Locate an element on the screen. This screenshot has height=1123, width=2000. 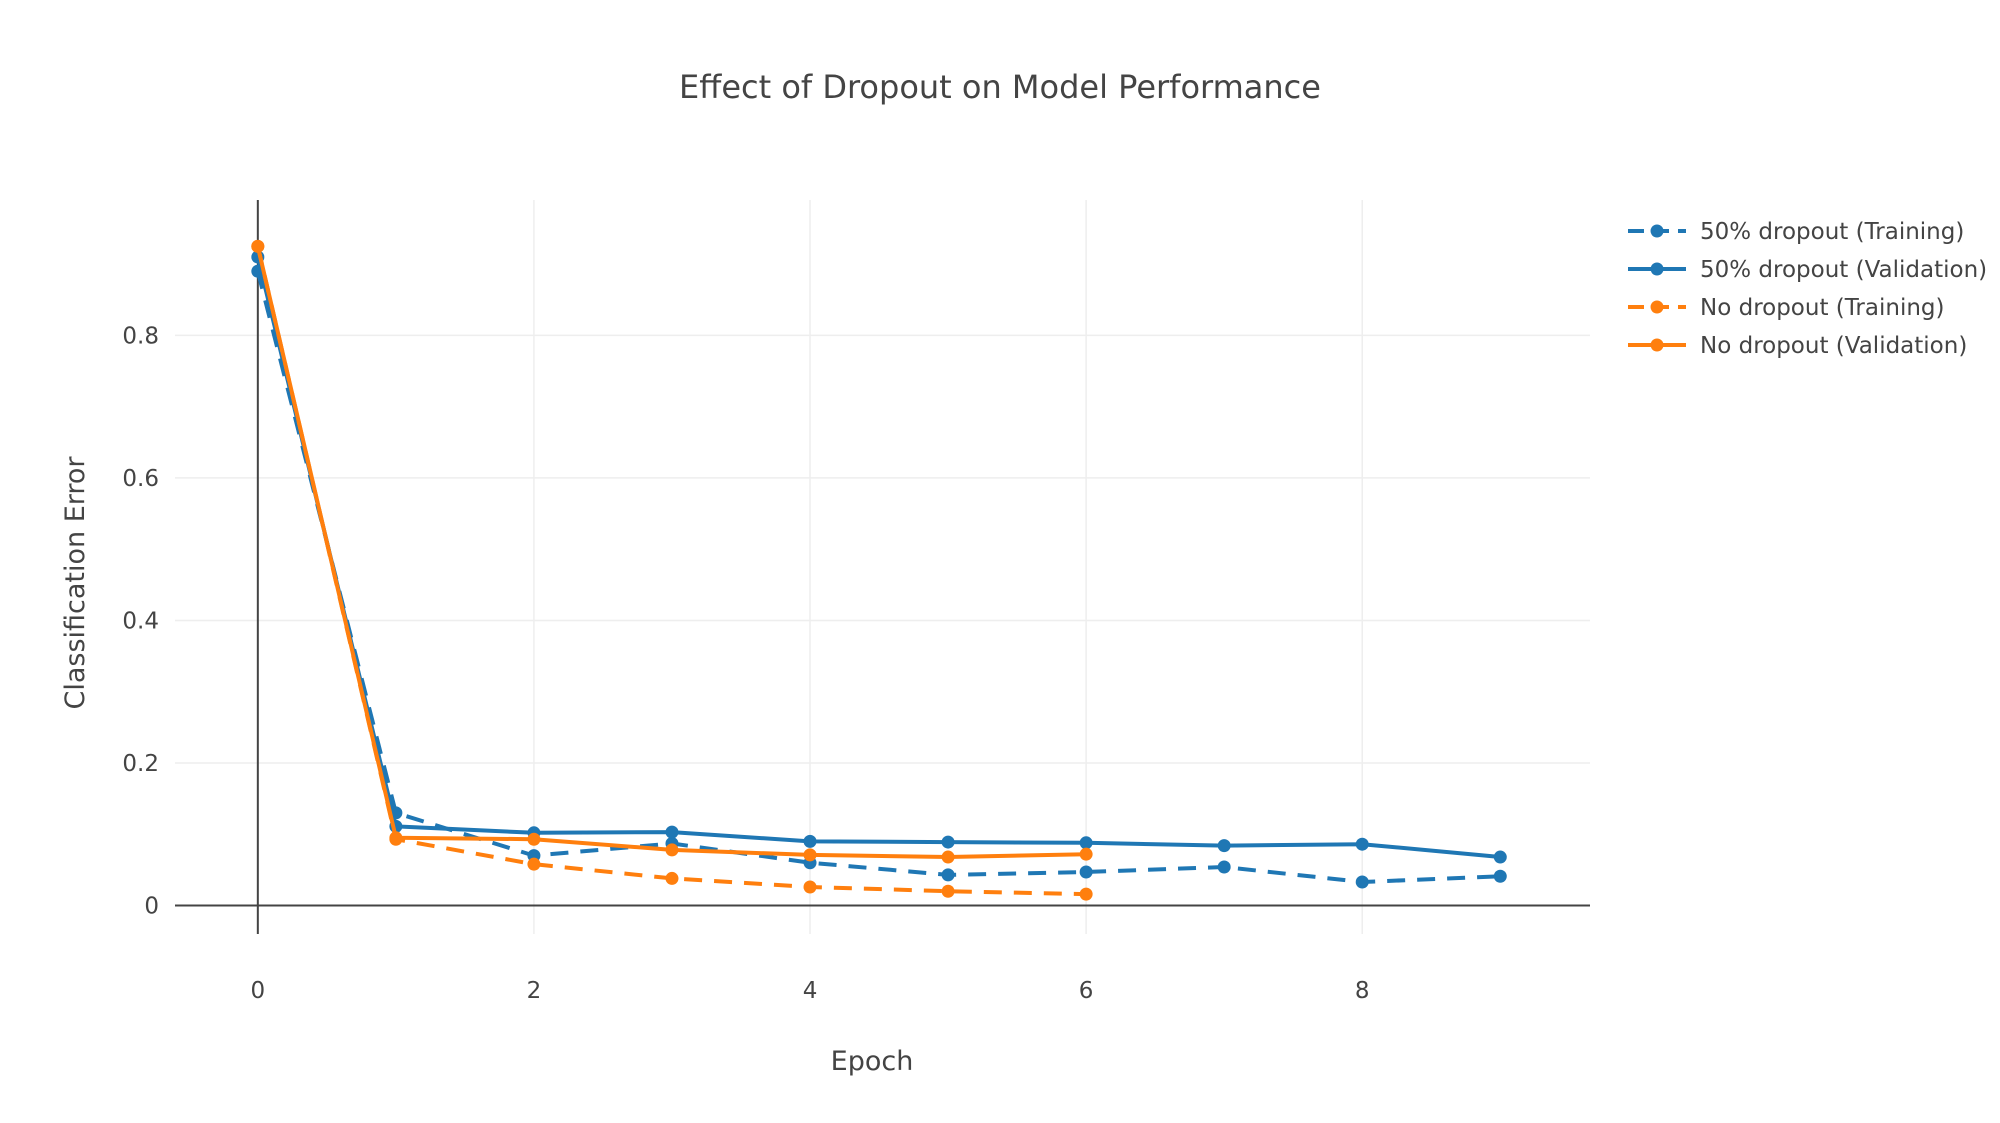
y-tick-label: 0.2 is located at coordinates (140, 764).